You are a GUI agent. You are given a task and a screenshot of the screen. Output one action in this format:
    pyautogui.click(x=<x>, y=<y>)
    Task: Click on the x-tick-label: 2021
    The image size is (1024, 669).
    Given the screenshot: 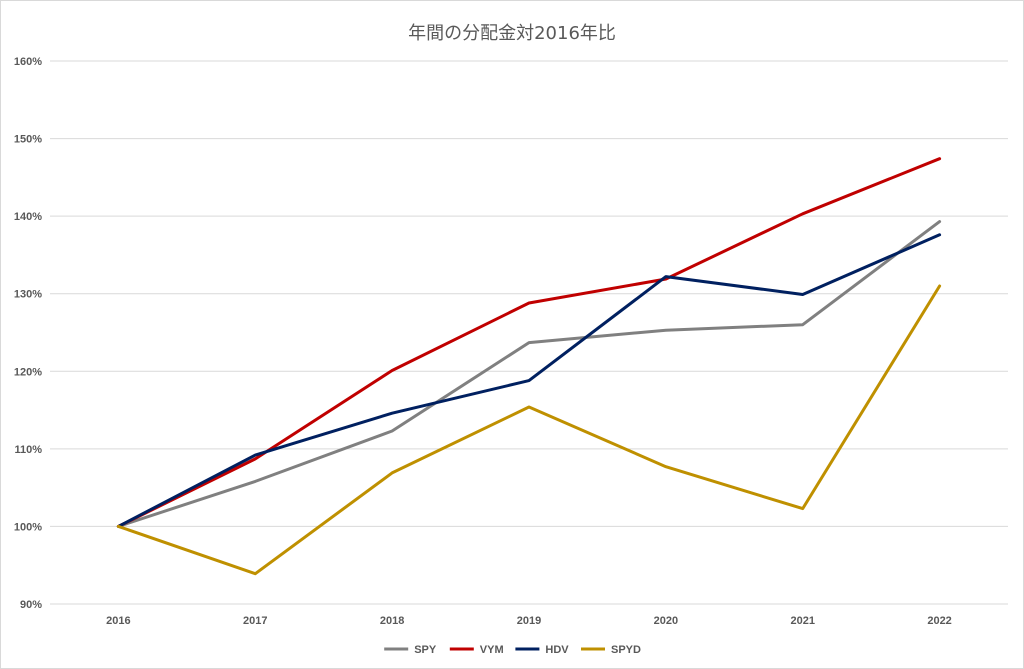 What is the action you would take?
    pyautogui.click(x=802, y=621)
    